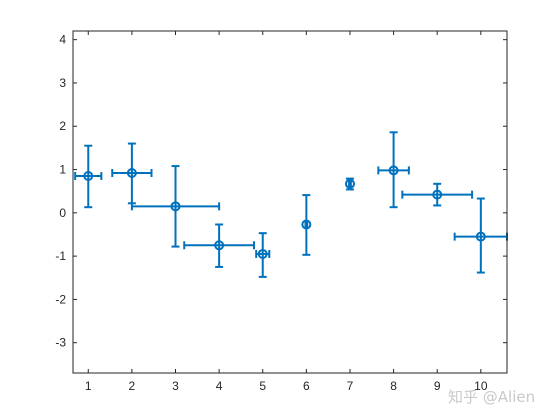 The width and height of the screenshot is (560, 420). What do you see at coordinates (60, 256) in the screenshot?
I see `y-tick-label: -1` at bounding box center [60, 256].